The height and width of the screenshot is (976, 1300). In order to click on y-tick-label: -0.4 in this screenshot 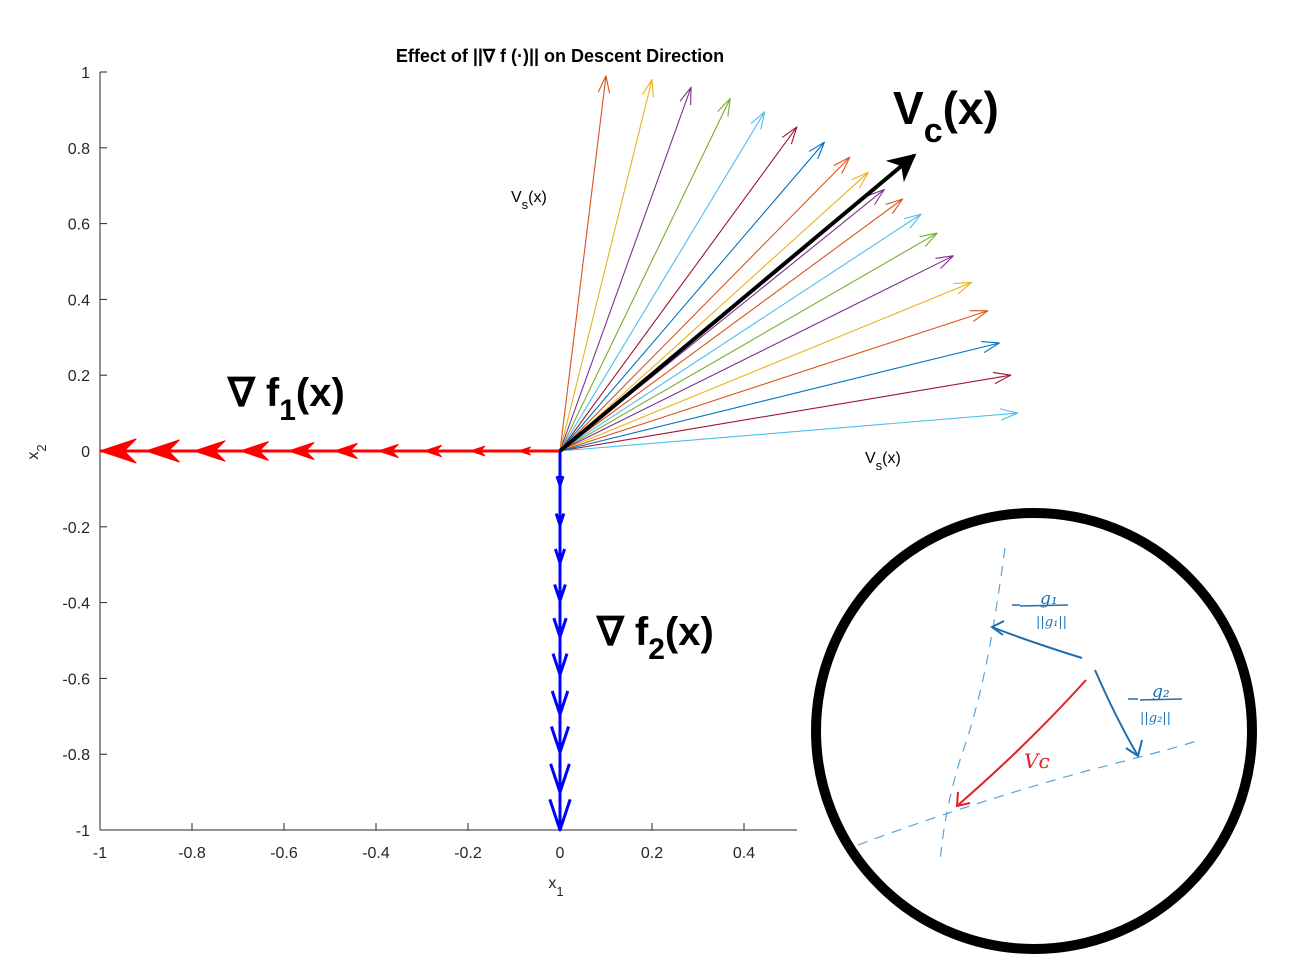, I will do `click(76, 604)`.